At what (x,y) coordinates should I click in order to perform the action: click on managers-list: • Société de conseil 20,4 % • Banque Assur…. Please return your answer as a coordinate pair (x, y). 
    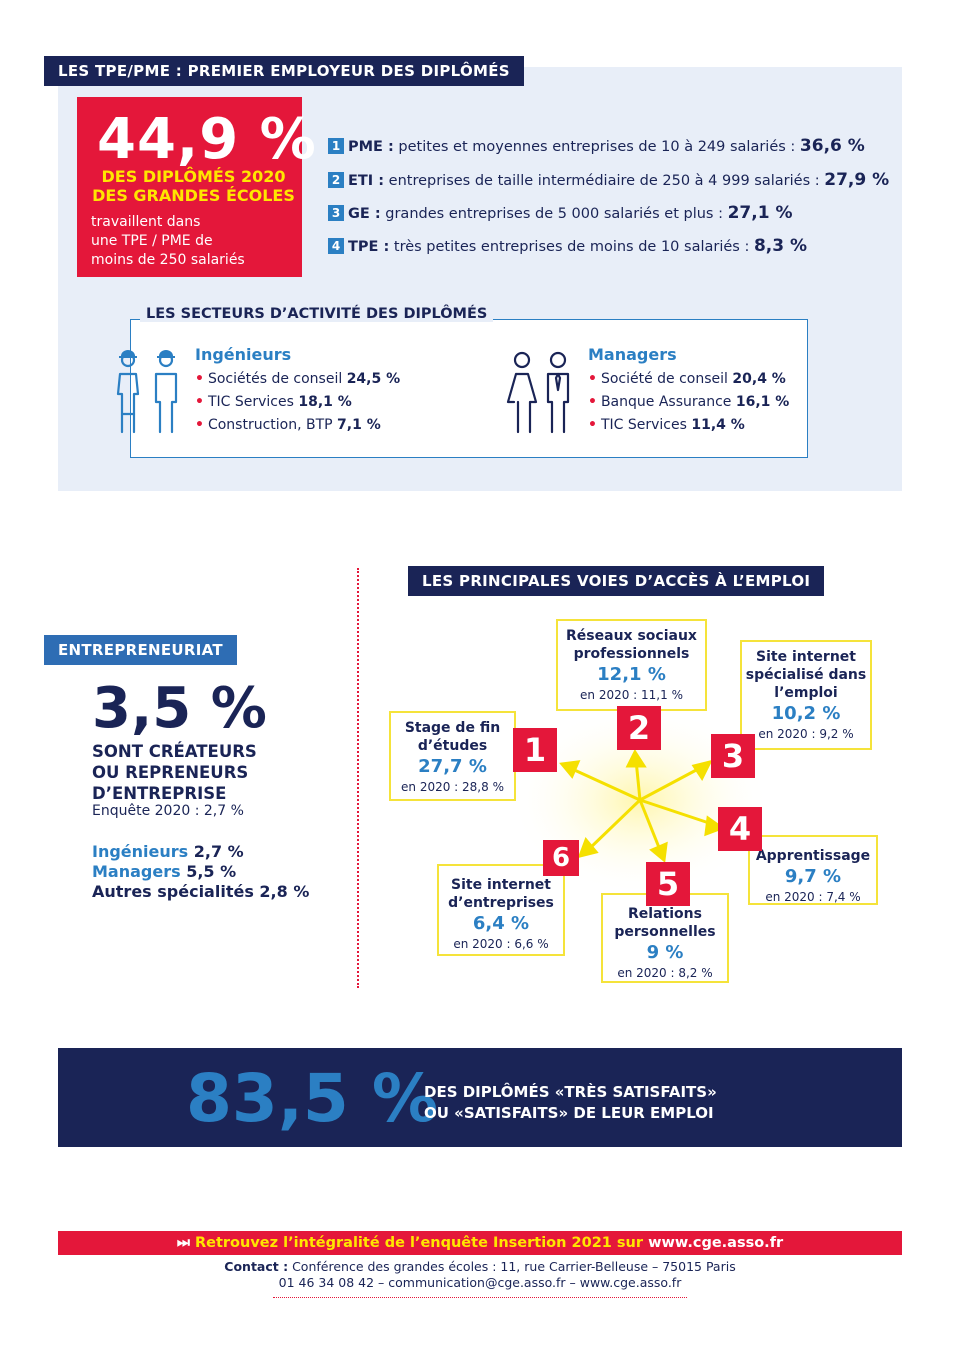
    Looking at the image, I should click on (688, 402).